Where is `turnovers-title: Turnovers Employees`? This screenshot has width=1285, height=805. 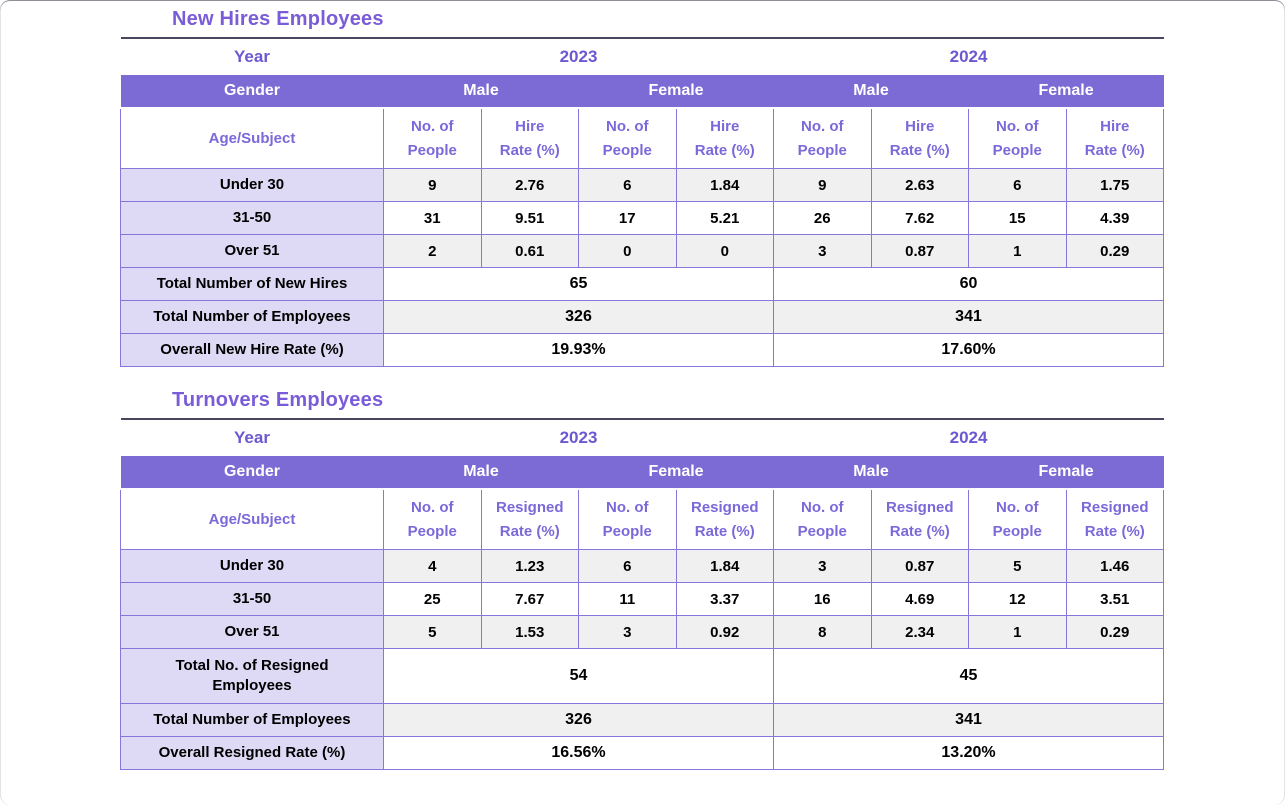
turnovers-title: Turnovers Employees is located at coordinates (278, 400).